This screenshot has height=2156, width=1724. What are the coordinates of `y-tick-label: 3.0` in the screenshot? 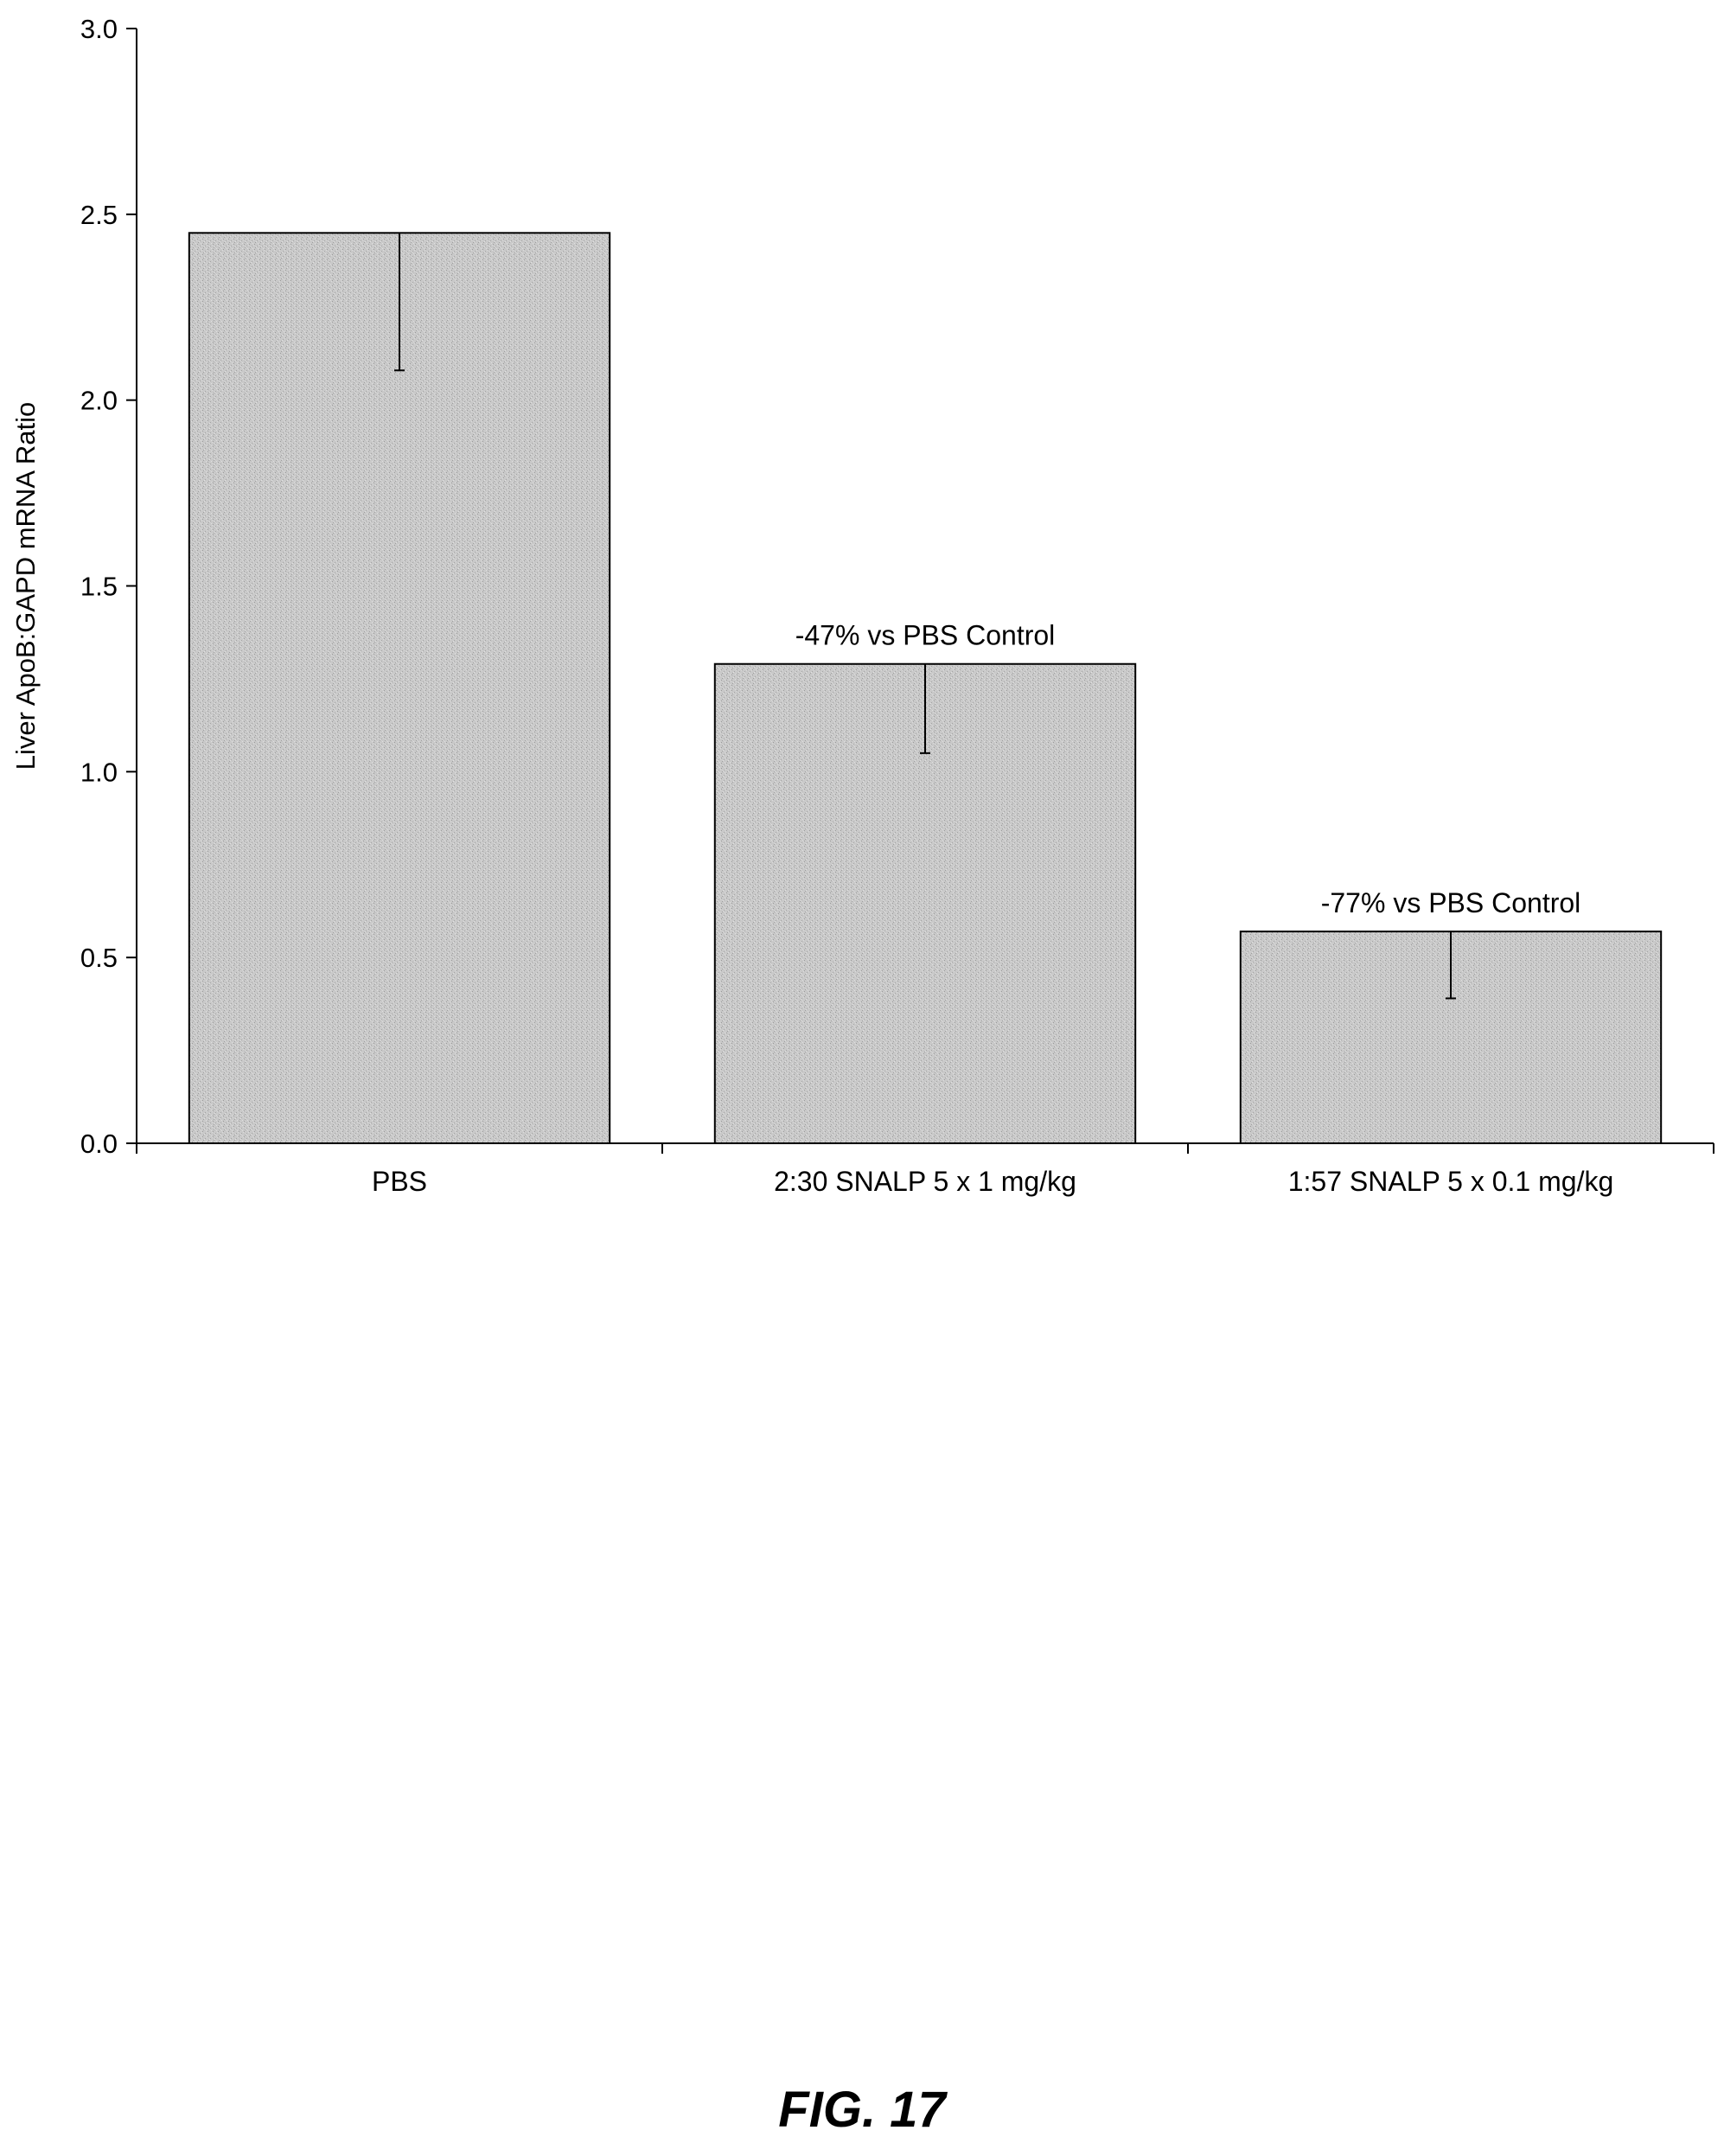 It's located at (99, 29).